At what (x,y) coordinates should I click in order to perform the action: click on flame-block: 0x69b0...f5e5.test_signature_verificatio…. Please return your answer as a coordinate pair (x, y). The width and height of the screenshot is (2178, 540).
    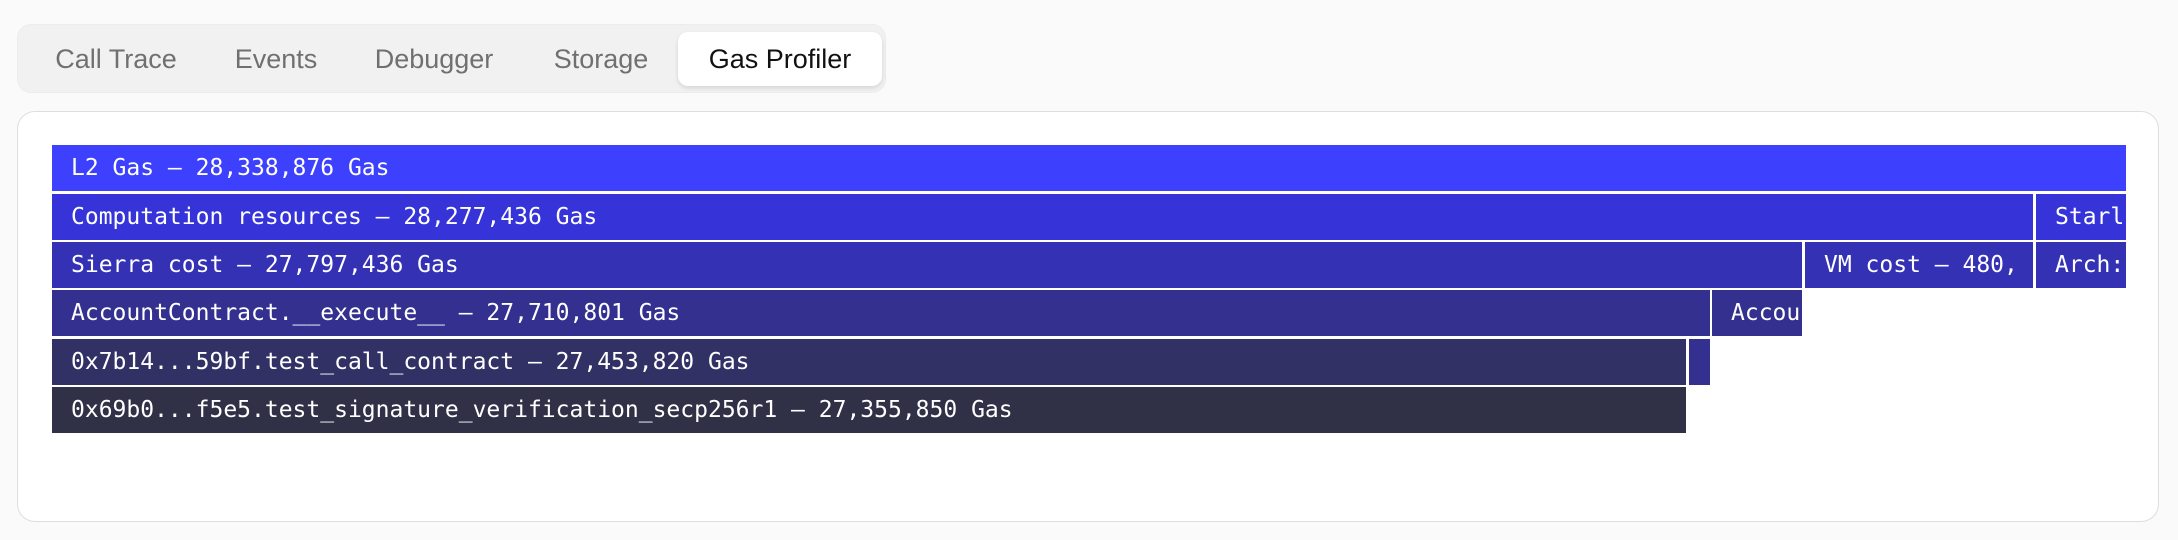
    Looking at the image, I should click on (869, 410).